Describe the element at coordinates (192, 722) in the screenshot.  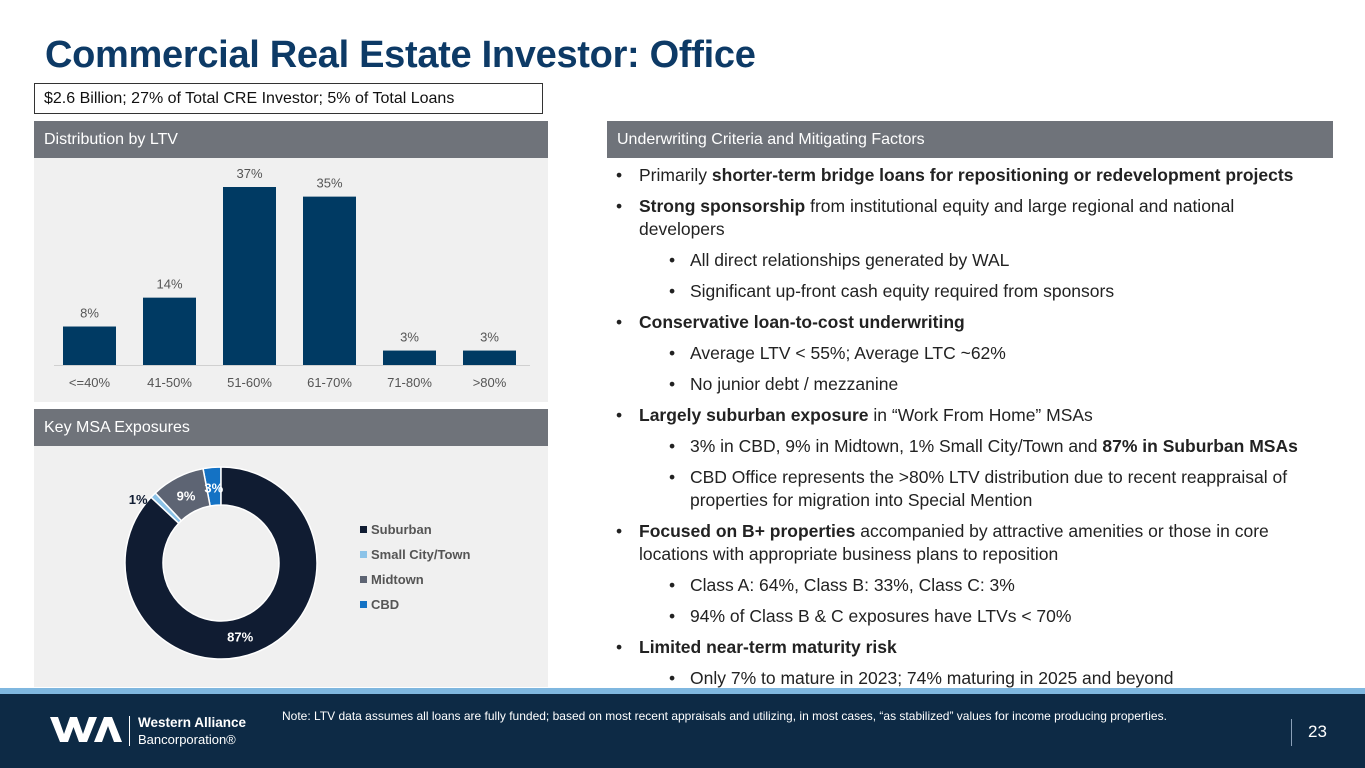
I see `brand-name: Western Alliance` at that location.